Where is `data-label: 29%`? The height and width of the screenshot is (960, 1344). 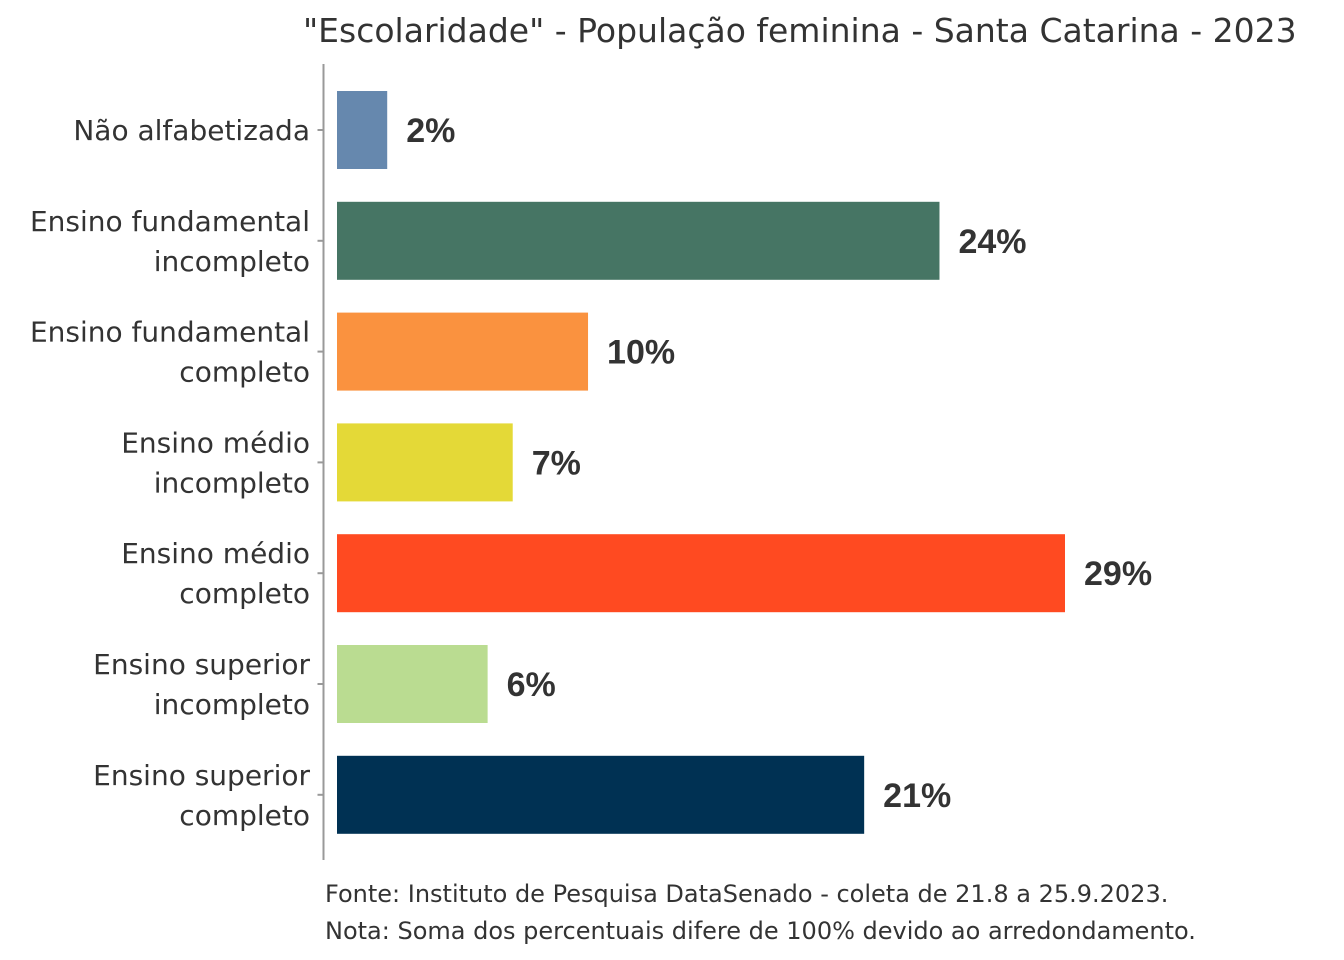
data-label: 29% is located at coordinates (1118, 574).